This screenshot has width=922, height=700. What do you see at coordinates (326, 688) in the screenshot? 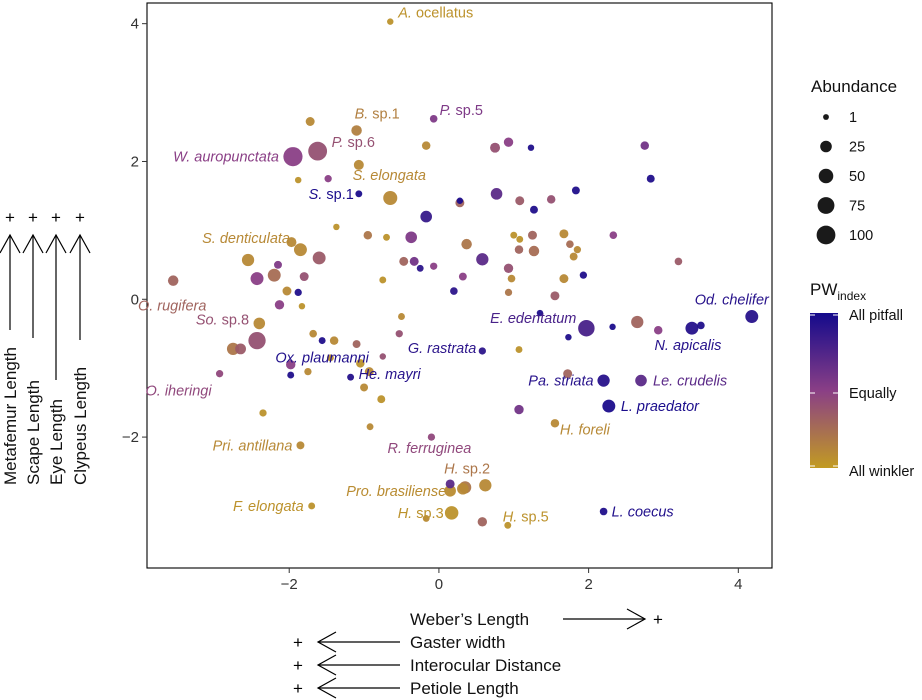
I see `arrow-left-icon` at bounding box center [326, 688].